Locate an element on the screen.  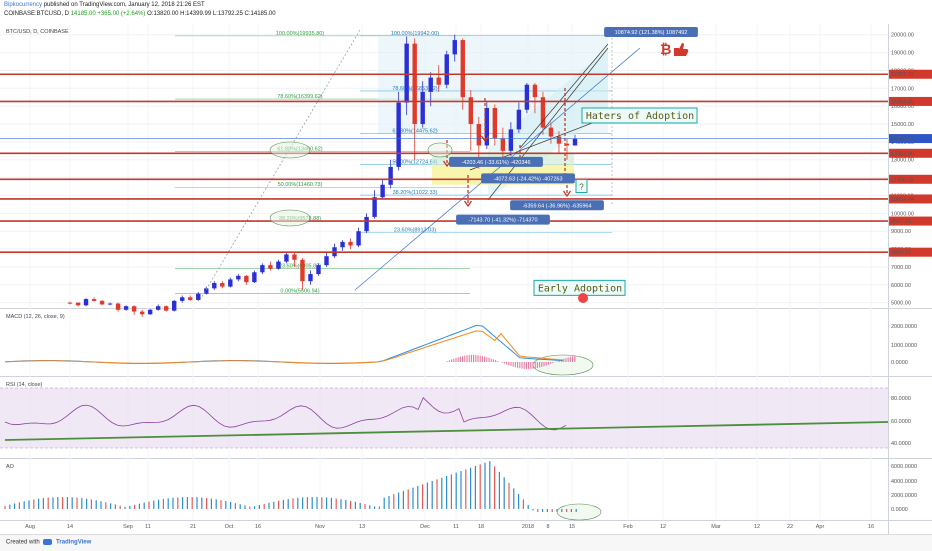
ao-pane-title: AO is located at coordinates (10, 467).